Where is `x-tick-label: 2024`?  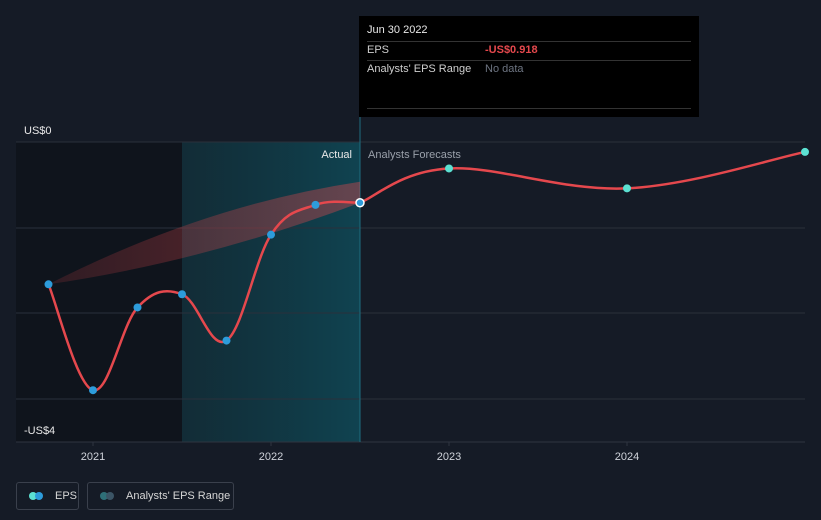
x-tick-label: 2024 is located at coordinates (627, 457).